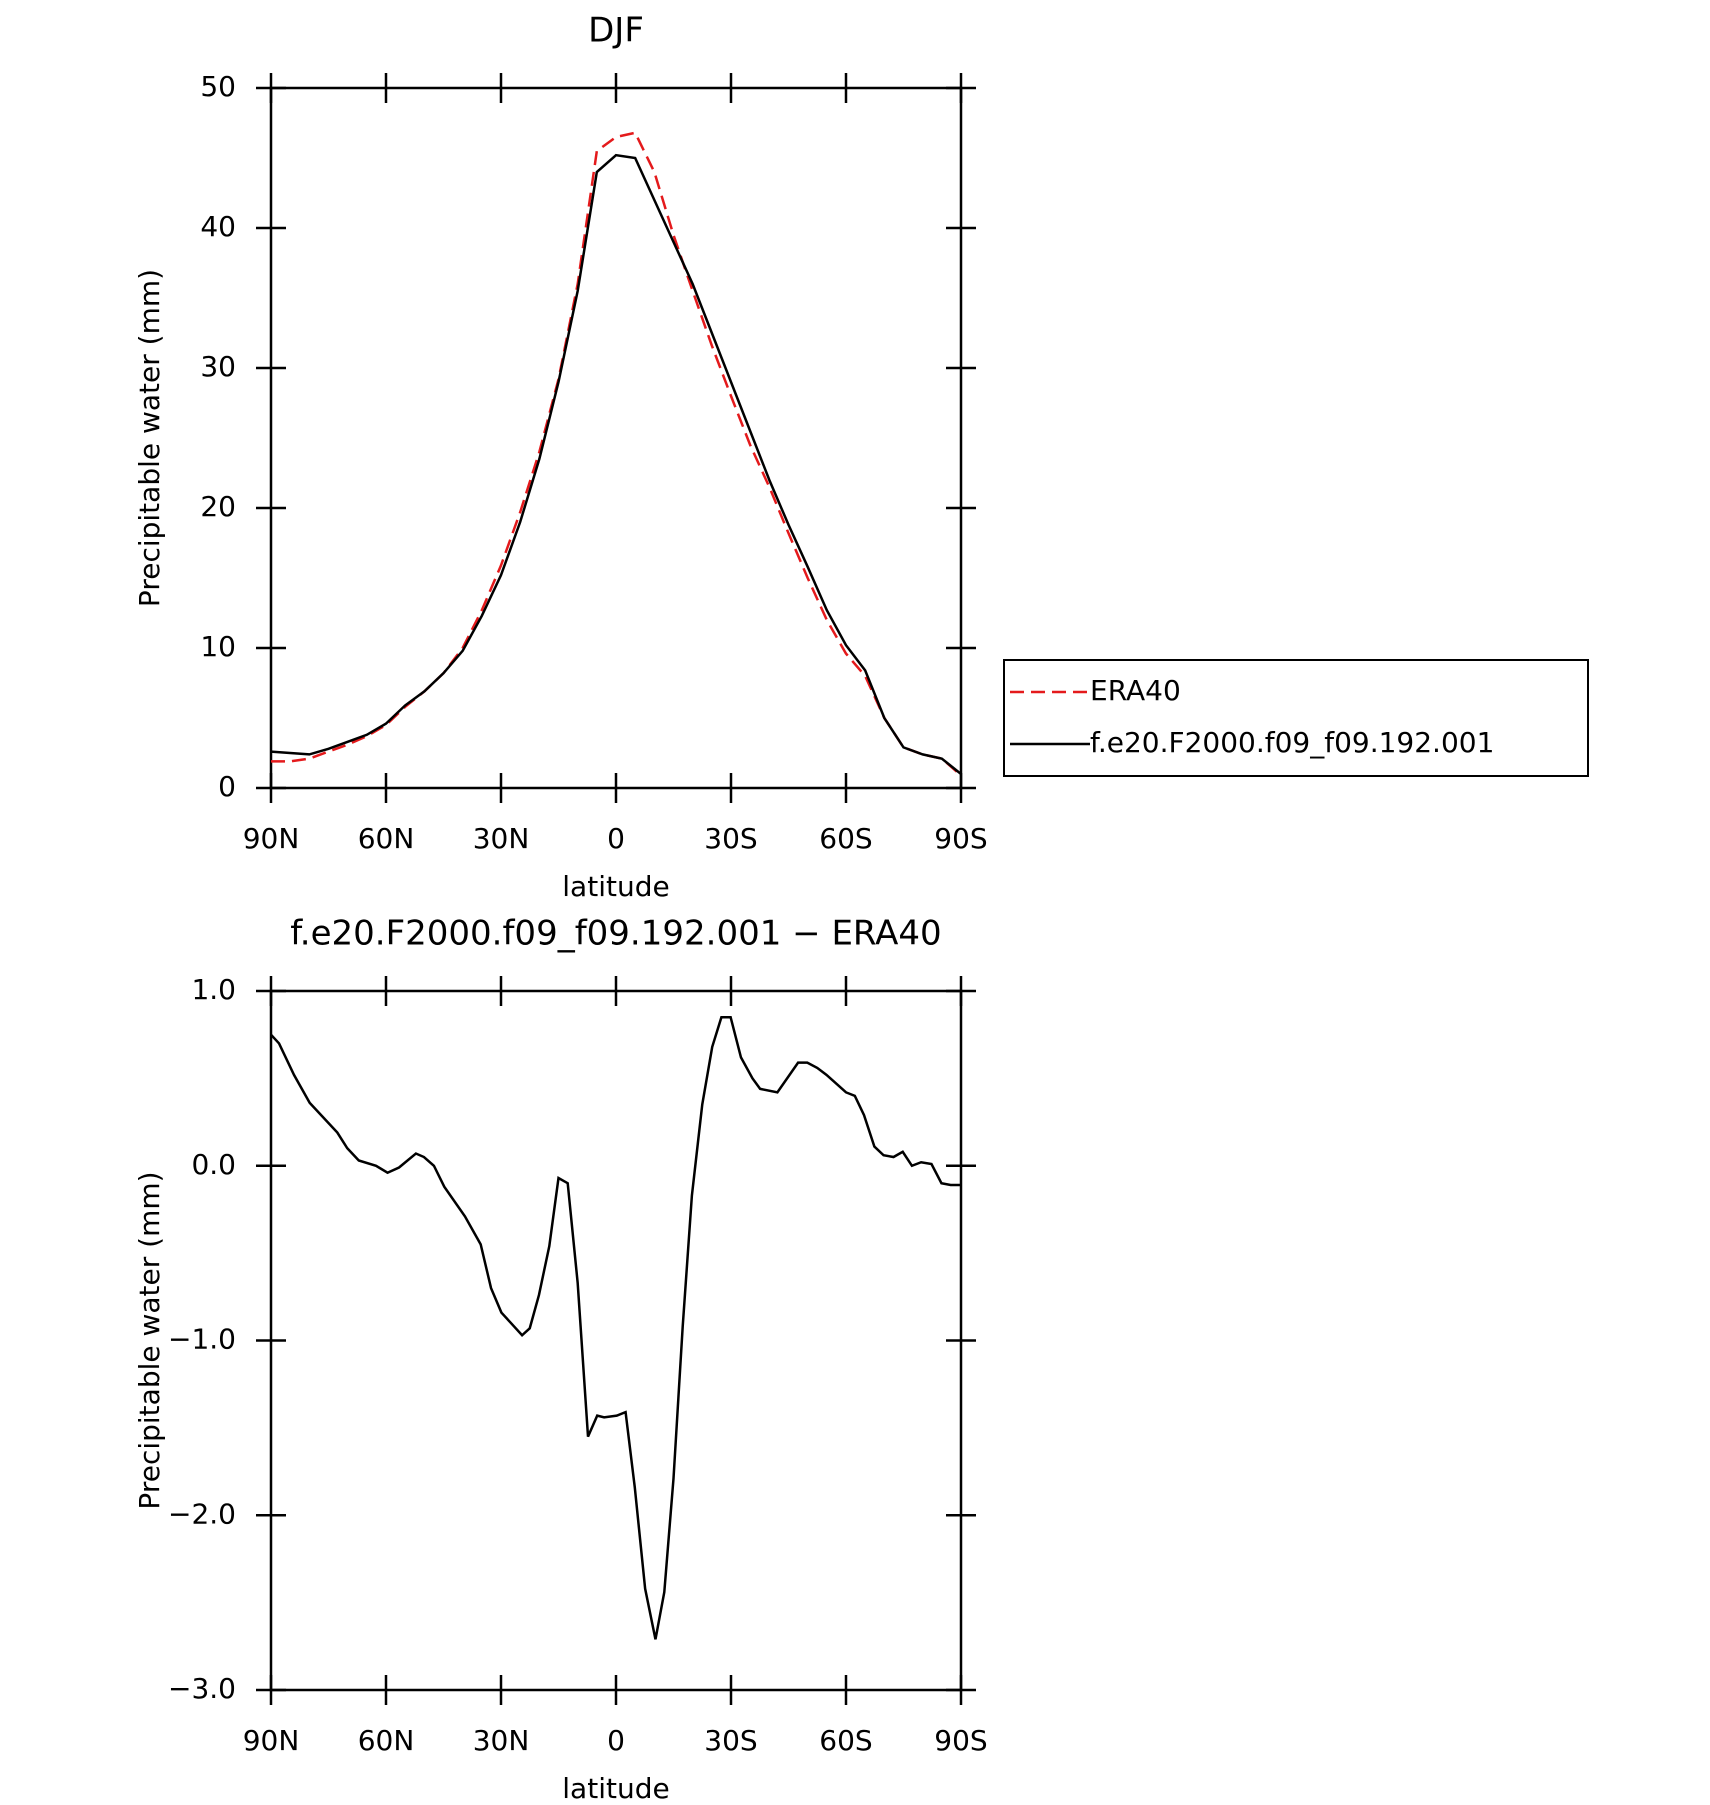  I want to click on y-tick-label: 20, so click(218, 506).